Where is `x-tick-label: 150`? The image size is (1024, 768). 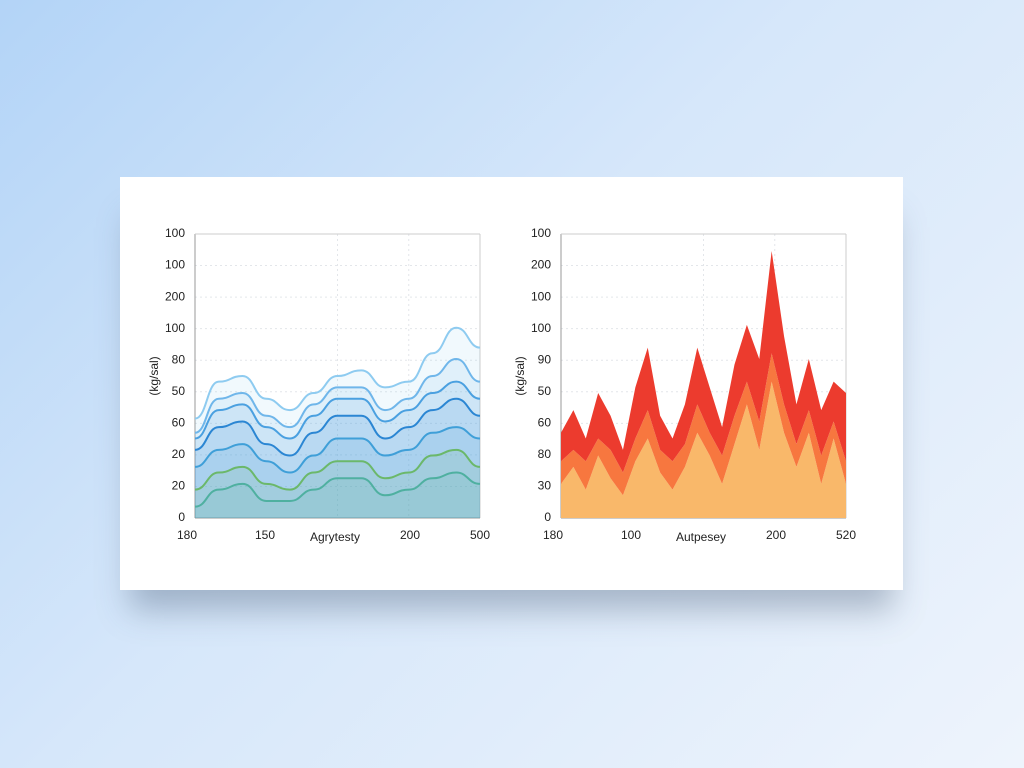 x-tick-label: 150 is located at coordinates (265, 535).